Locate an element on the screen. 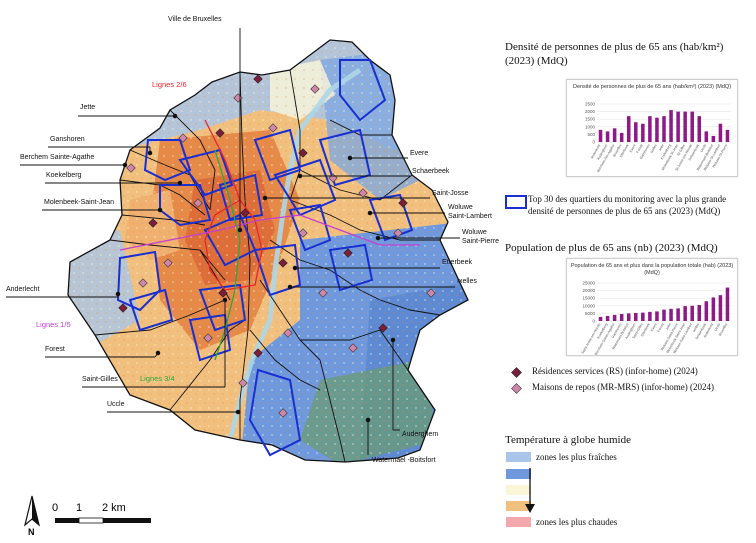 This screenshot has width=756, height=543. label-woluwe-saint-lambert: Woluwe Saint-Lambert is located at coordinates (470, 212).